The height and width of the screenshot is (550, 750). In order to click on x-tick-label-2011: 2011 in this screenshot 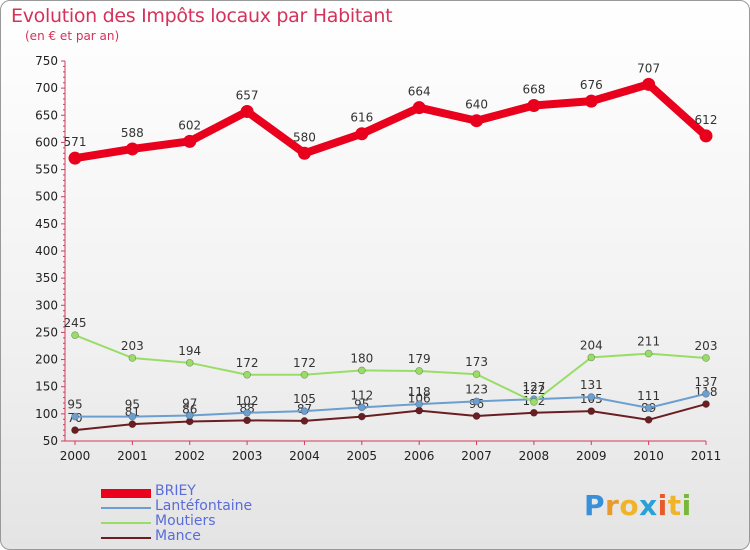, I will do `click(706, 456)`.